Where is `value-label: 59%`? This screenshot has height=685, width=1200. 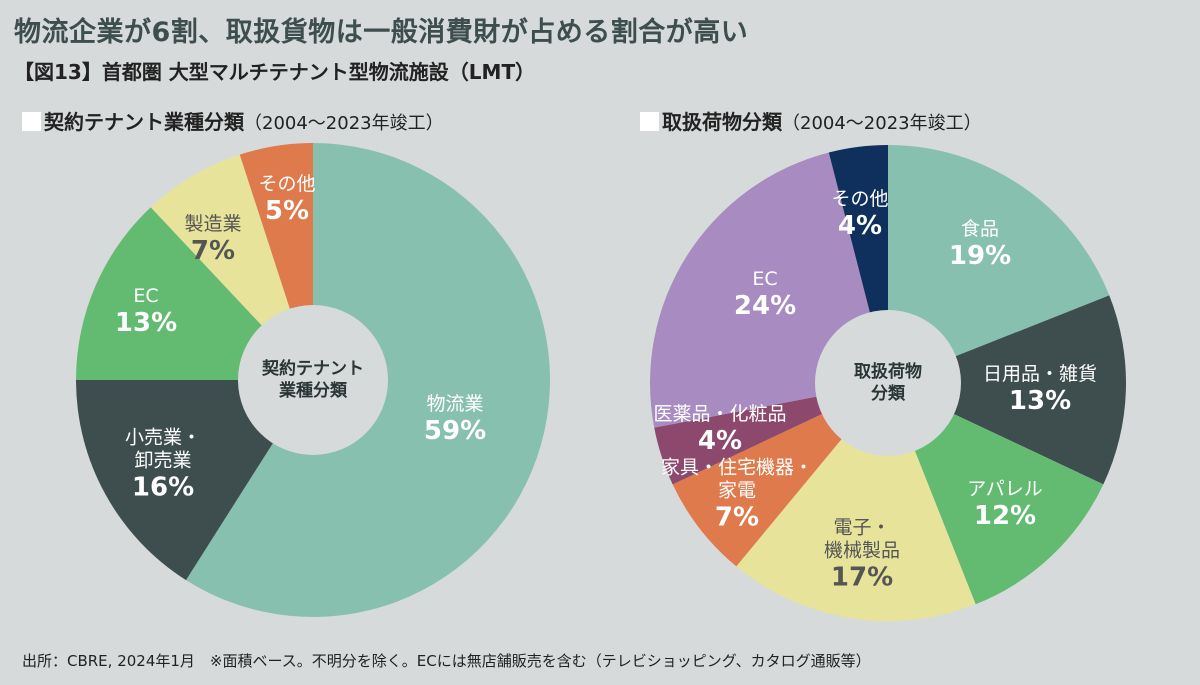 value-label: 59% is located at coordinates (455, 430).